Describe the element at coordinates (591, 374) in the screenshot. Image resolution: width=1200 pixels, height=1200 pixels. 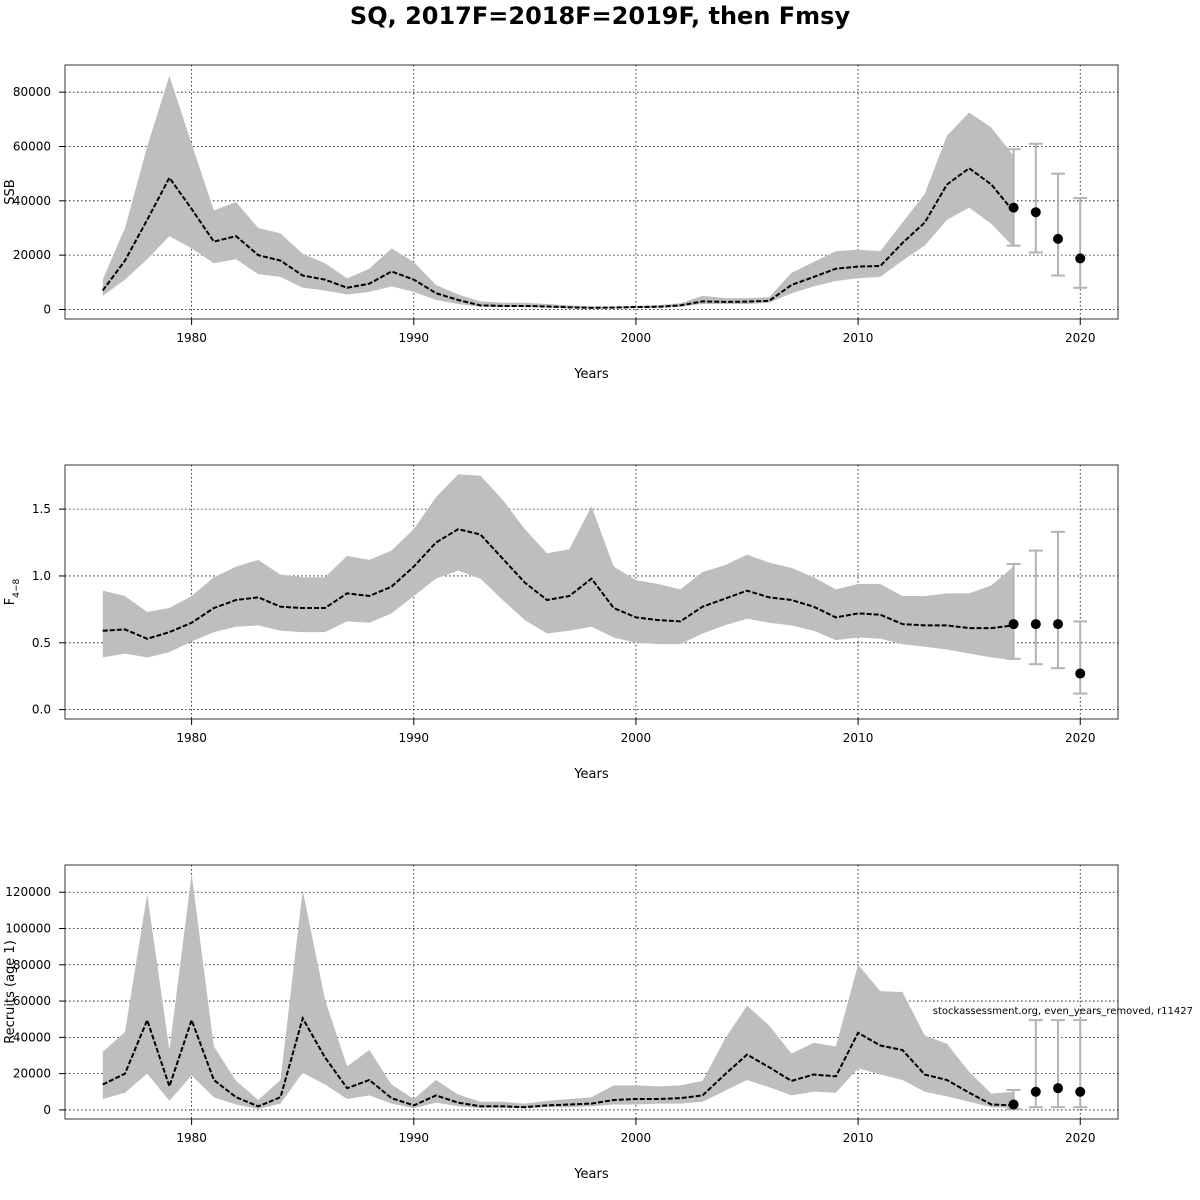
I see `ssb-x-axis-label: Years` at that location.